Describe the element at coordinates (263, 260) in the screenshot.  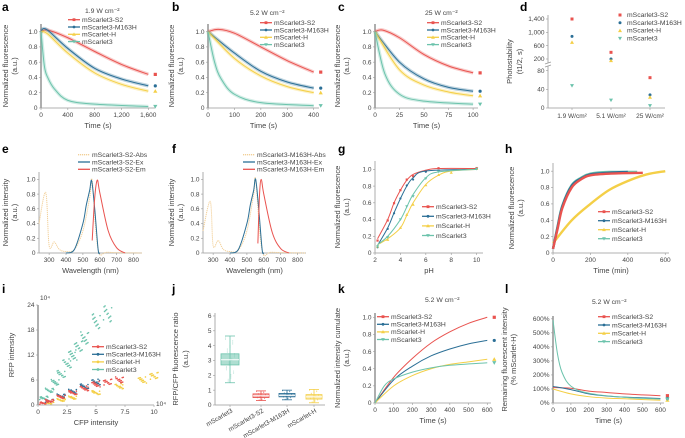
I see `x-tick-label: 600` at that location.